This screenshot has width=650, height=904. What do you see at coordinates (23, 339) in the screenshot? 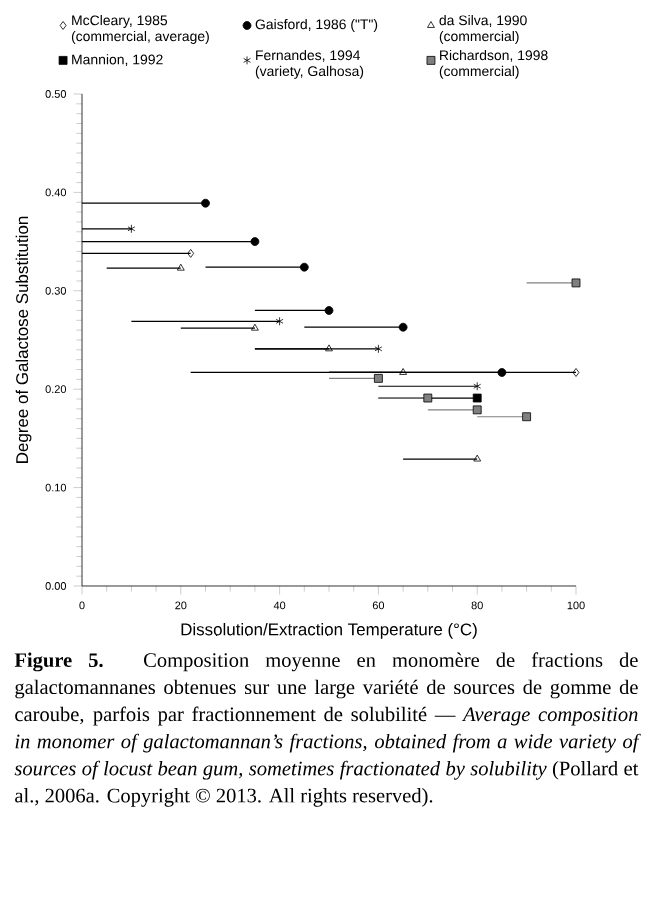
I see `y-axis-title: Degree of Galactose Substitution` at bounding box center [23, 339].